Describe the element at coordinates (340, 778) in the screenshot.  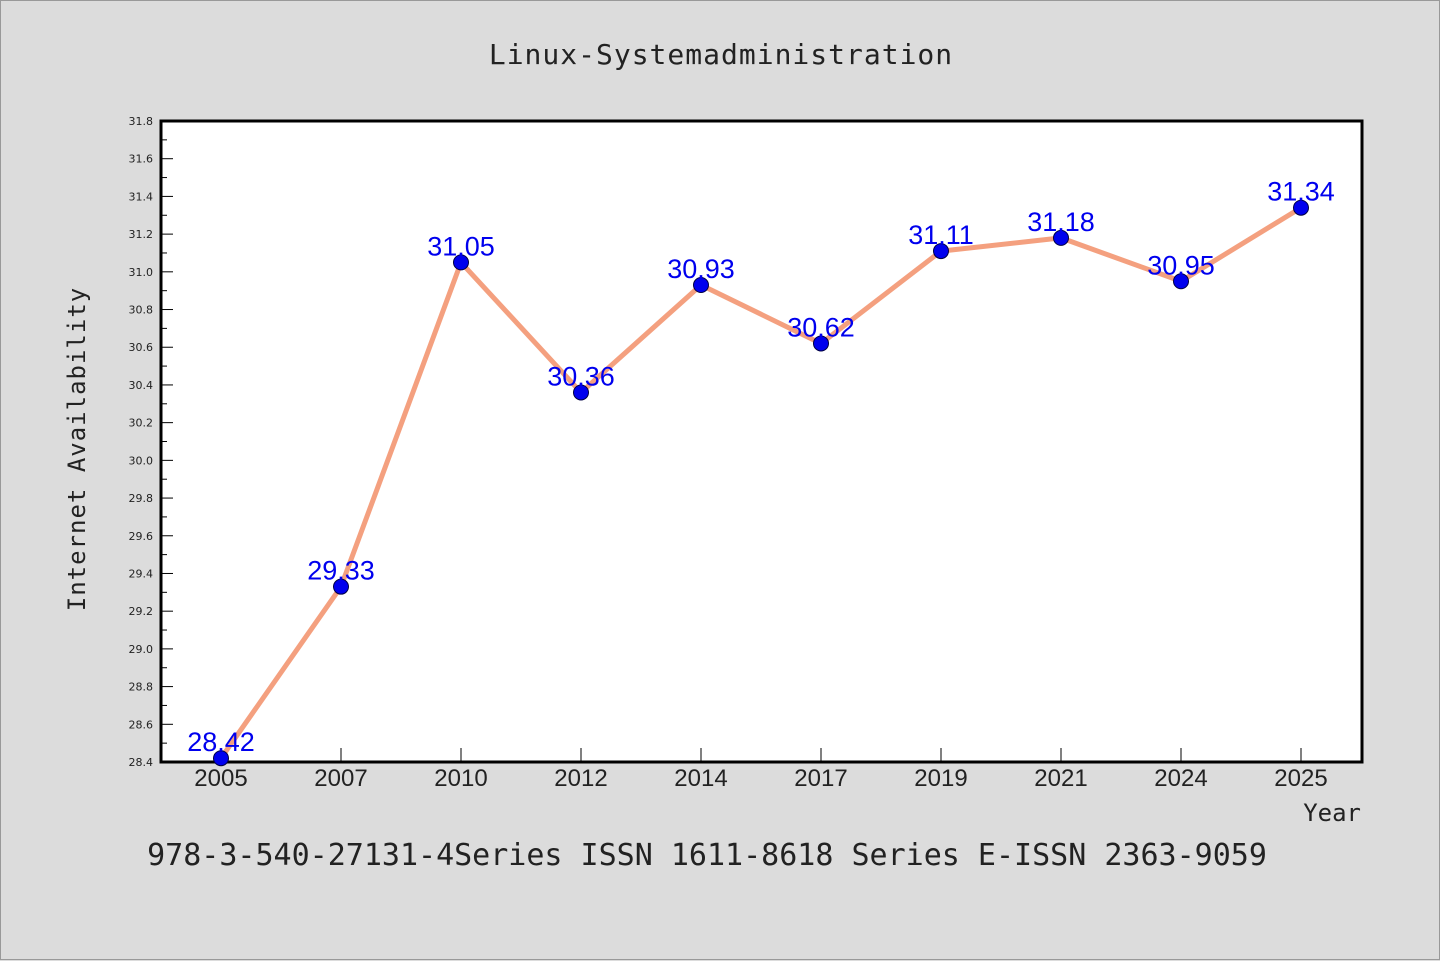
I see `x-tick-label: 2007` at that location.